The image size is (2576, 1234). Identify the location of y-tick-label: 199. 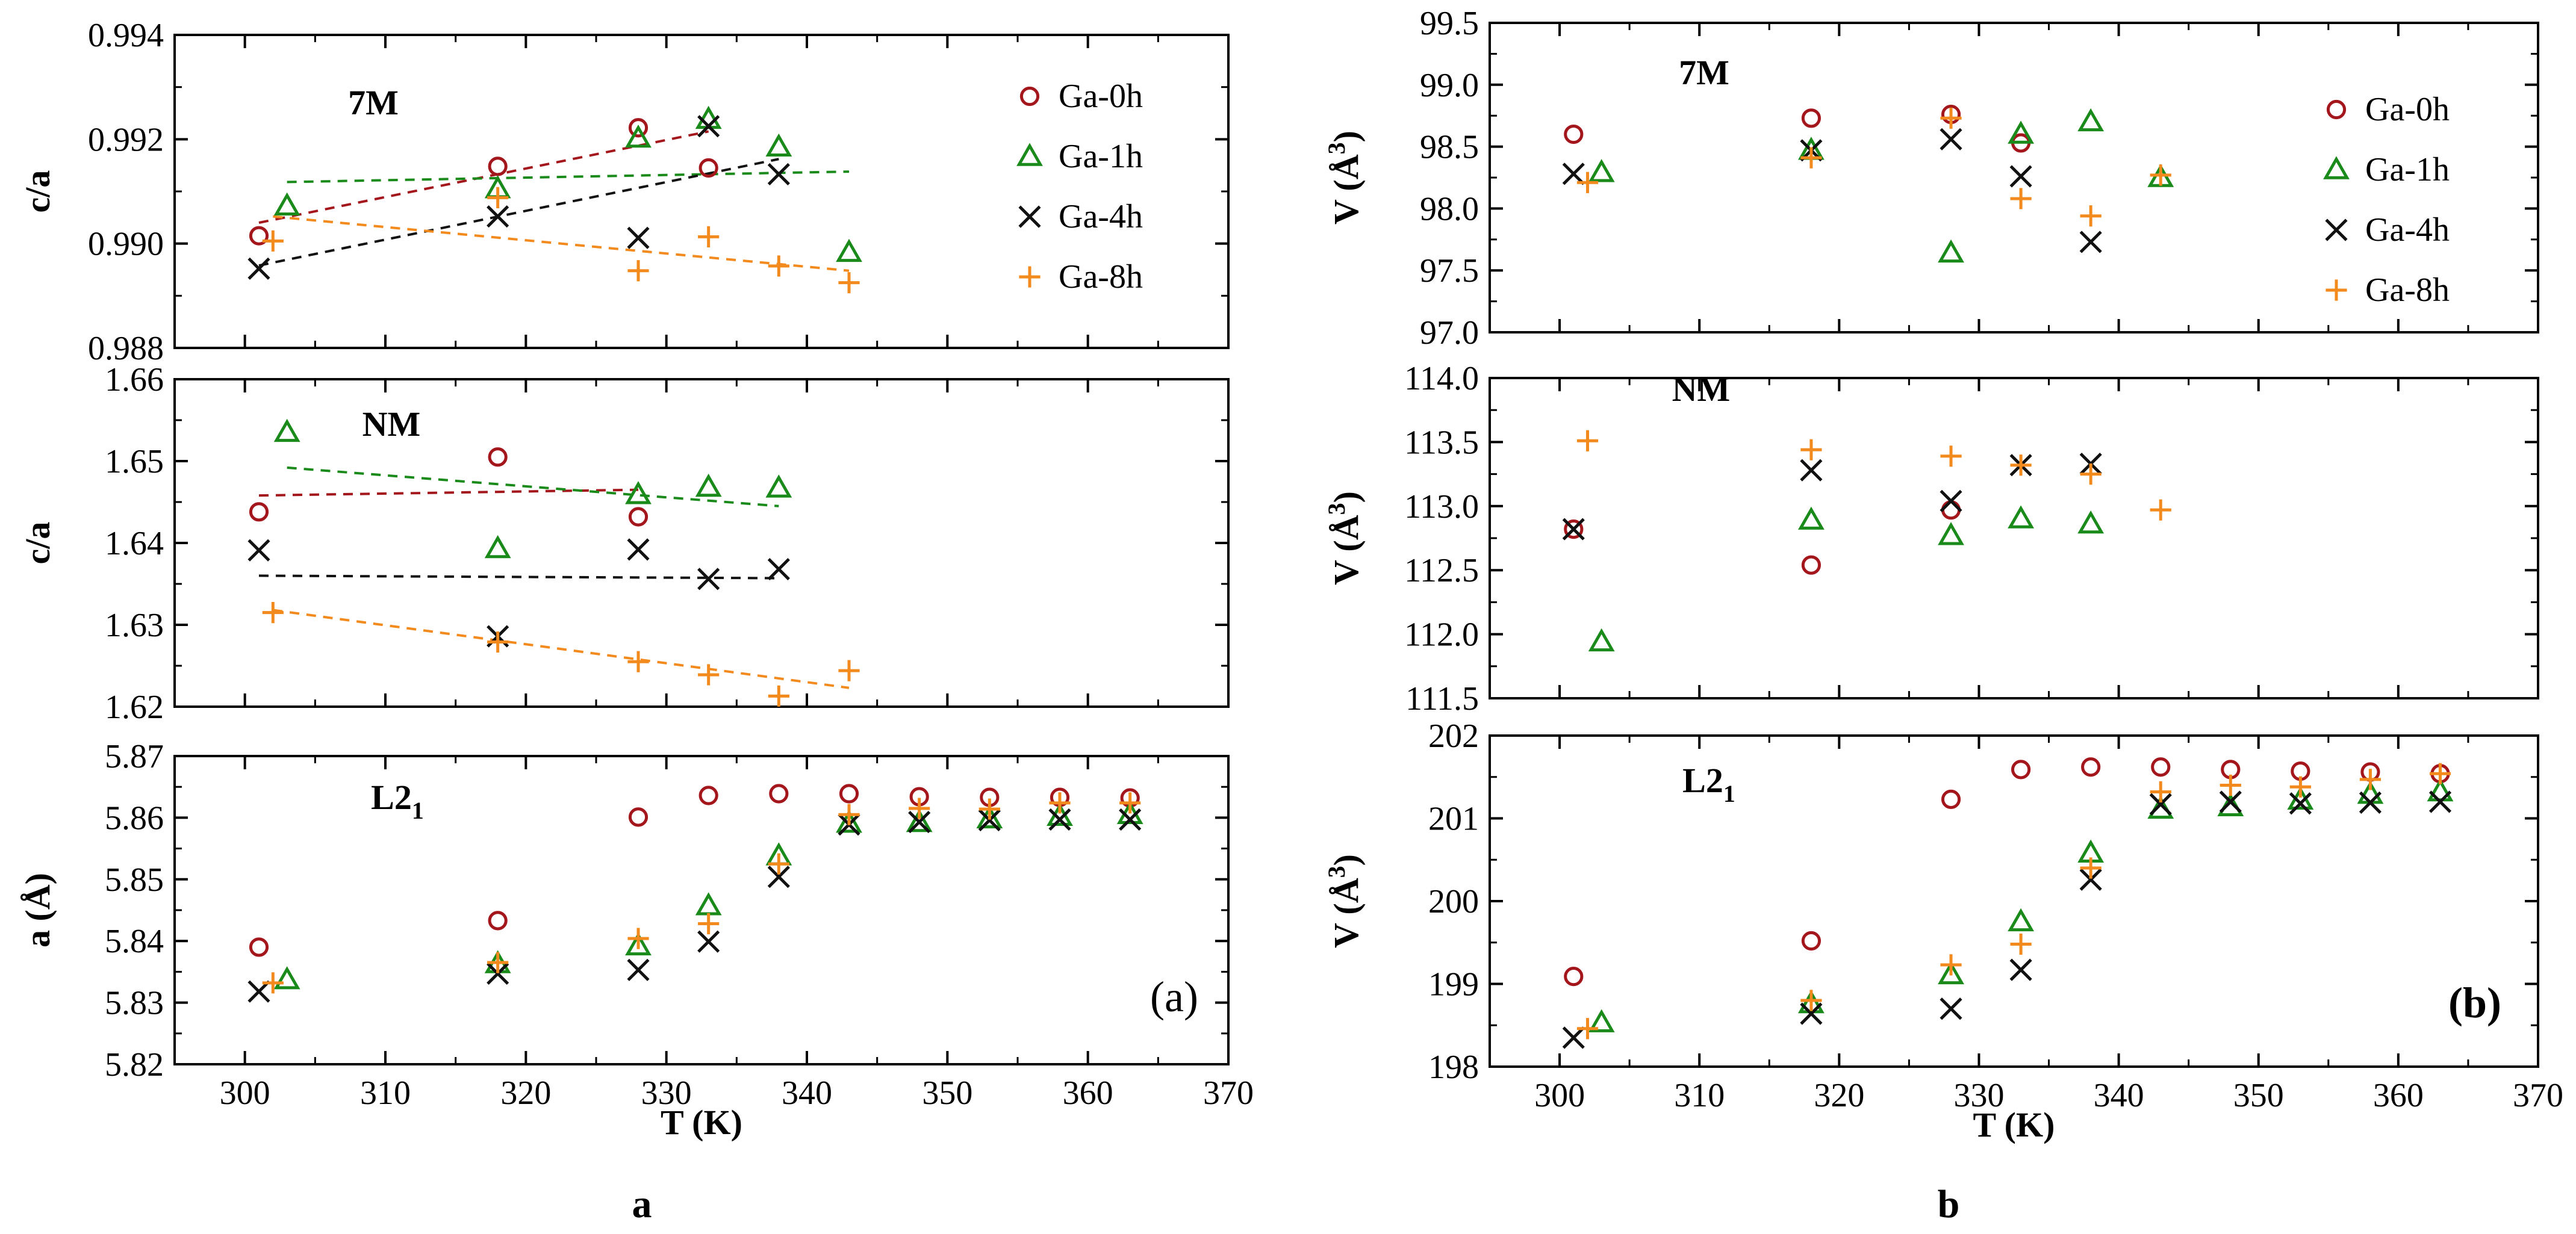
(1453, 984).